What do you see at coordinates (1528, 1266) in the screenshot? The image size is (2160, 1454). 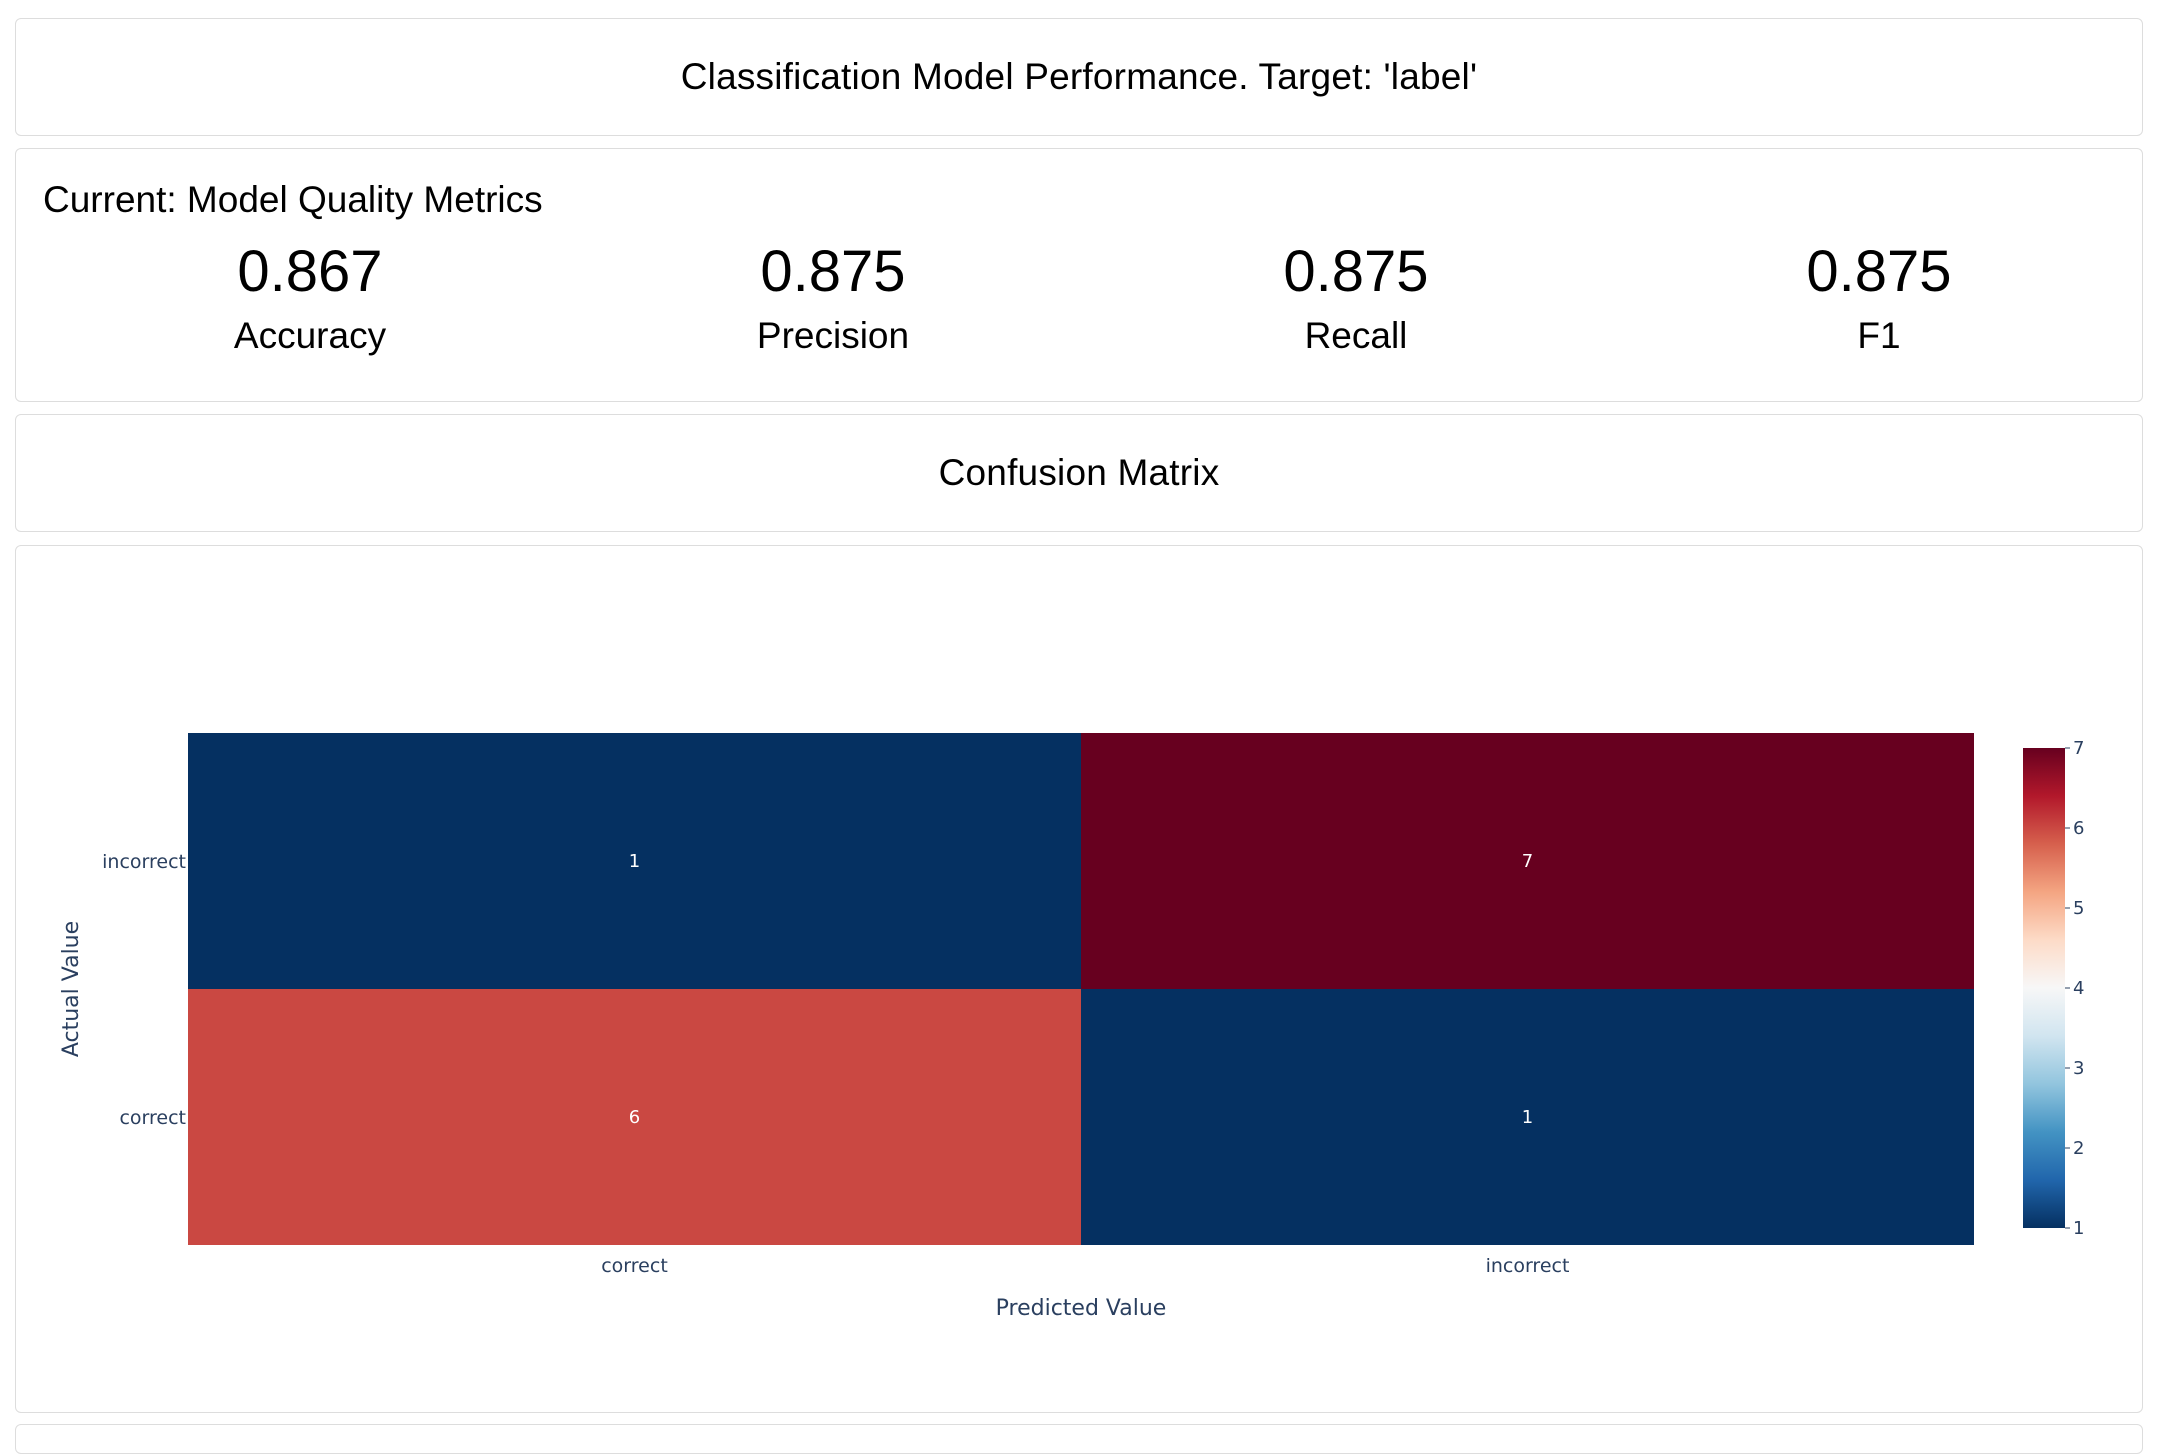 I see `x-tick-label: incorrect` at bounding box center [1528, 1266].